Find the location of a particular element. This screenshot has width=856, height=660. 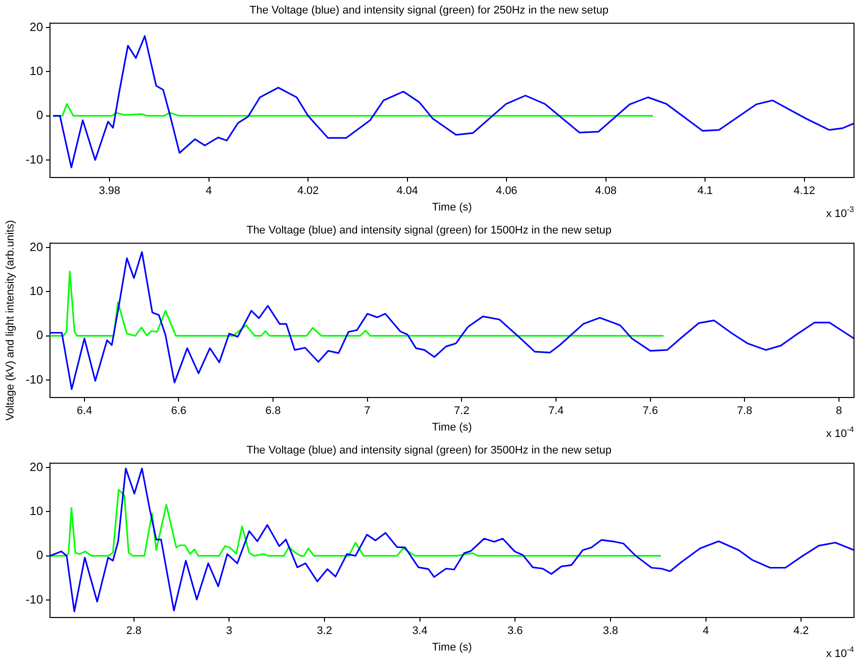

x-tick-label: 7.2 is located at coordinates (462, 411).